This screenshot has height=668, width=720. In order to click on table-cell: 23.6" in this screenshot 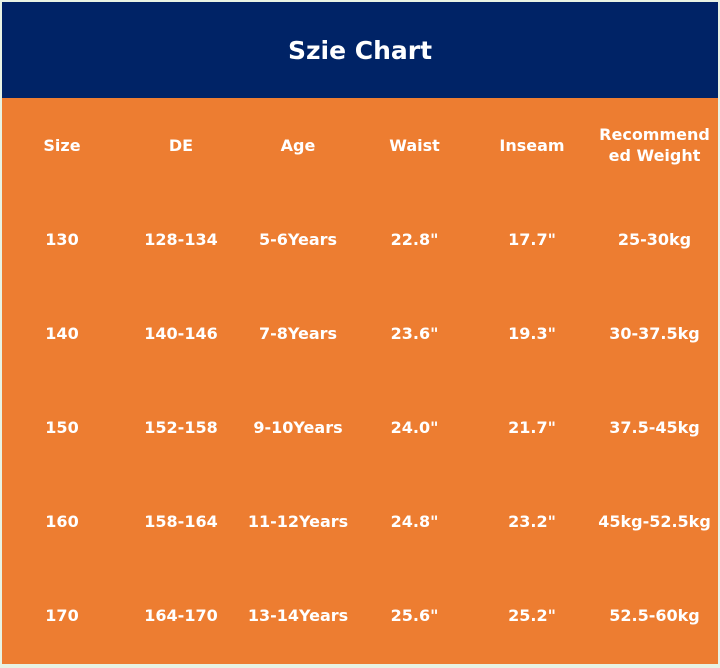, I will do `click(414, 333)`.